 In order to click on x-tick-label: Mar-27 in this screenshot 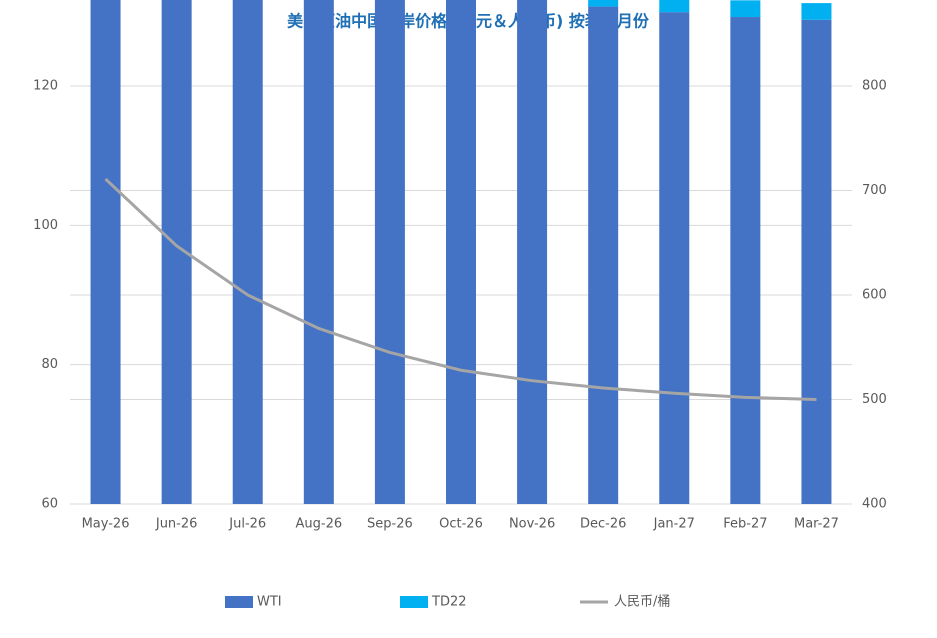, I will do `click(816, 524)`.